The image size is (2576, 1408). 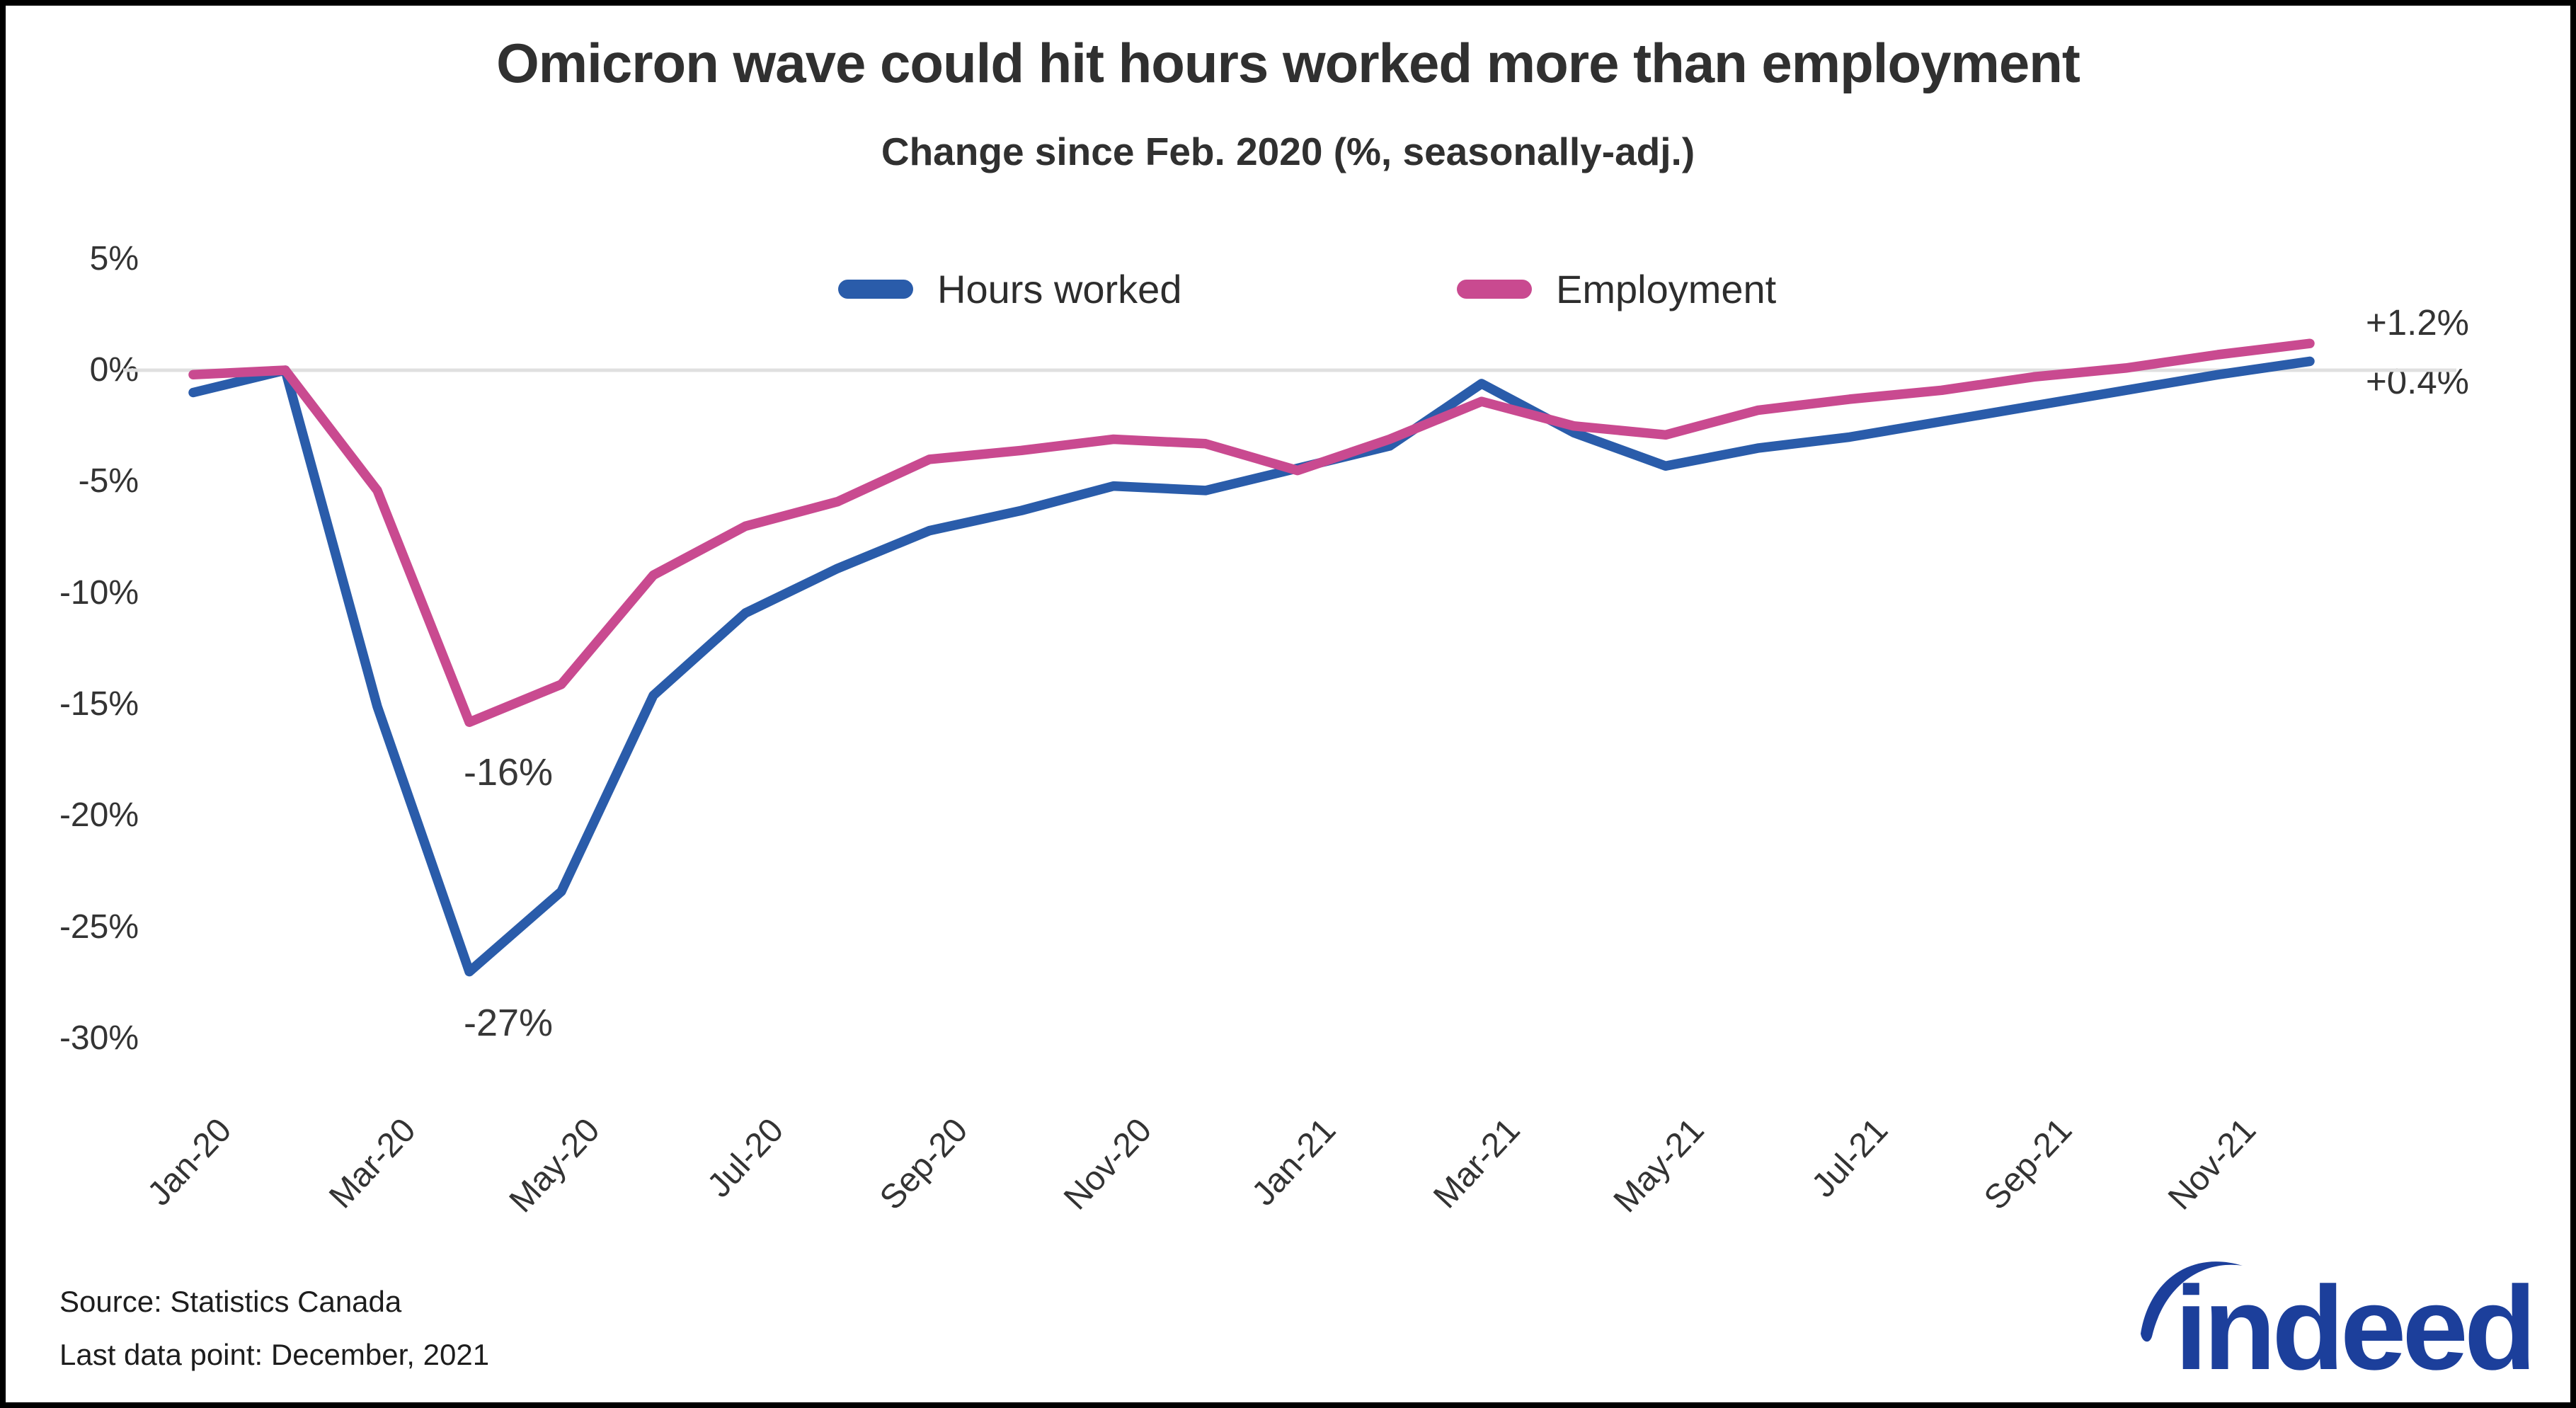 I want to click on y-tick-label: 5%, so click(x=114, y=258).